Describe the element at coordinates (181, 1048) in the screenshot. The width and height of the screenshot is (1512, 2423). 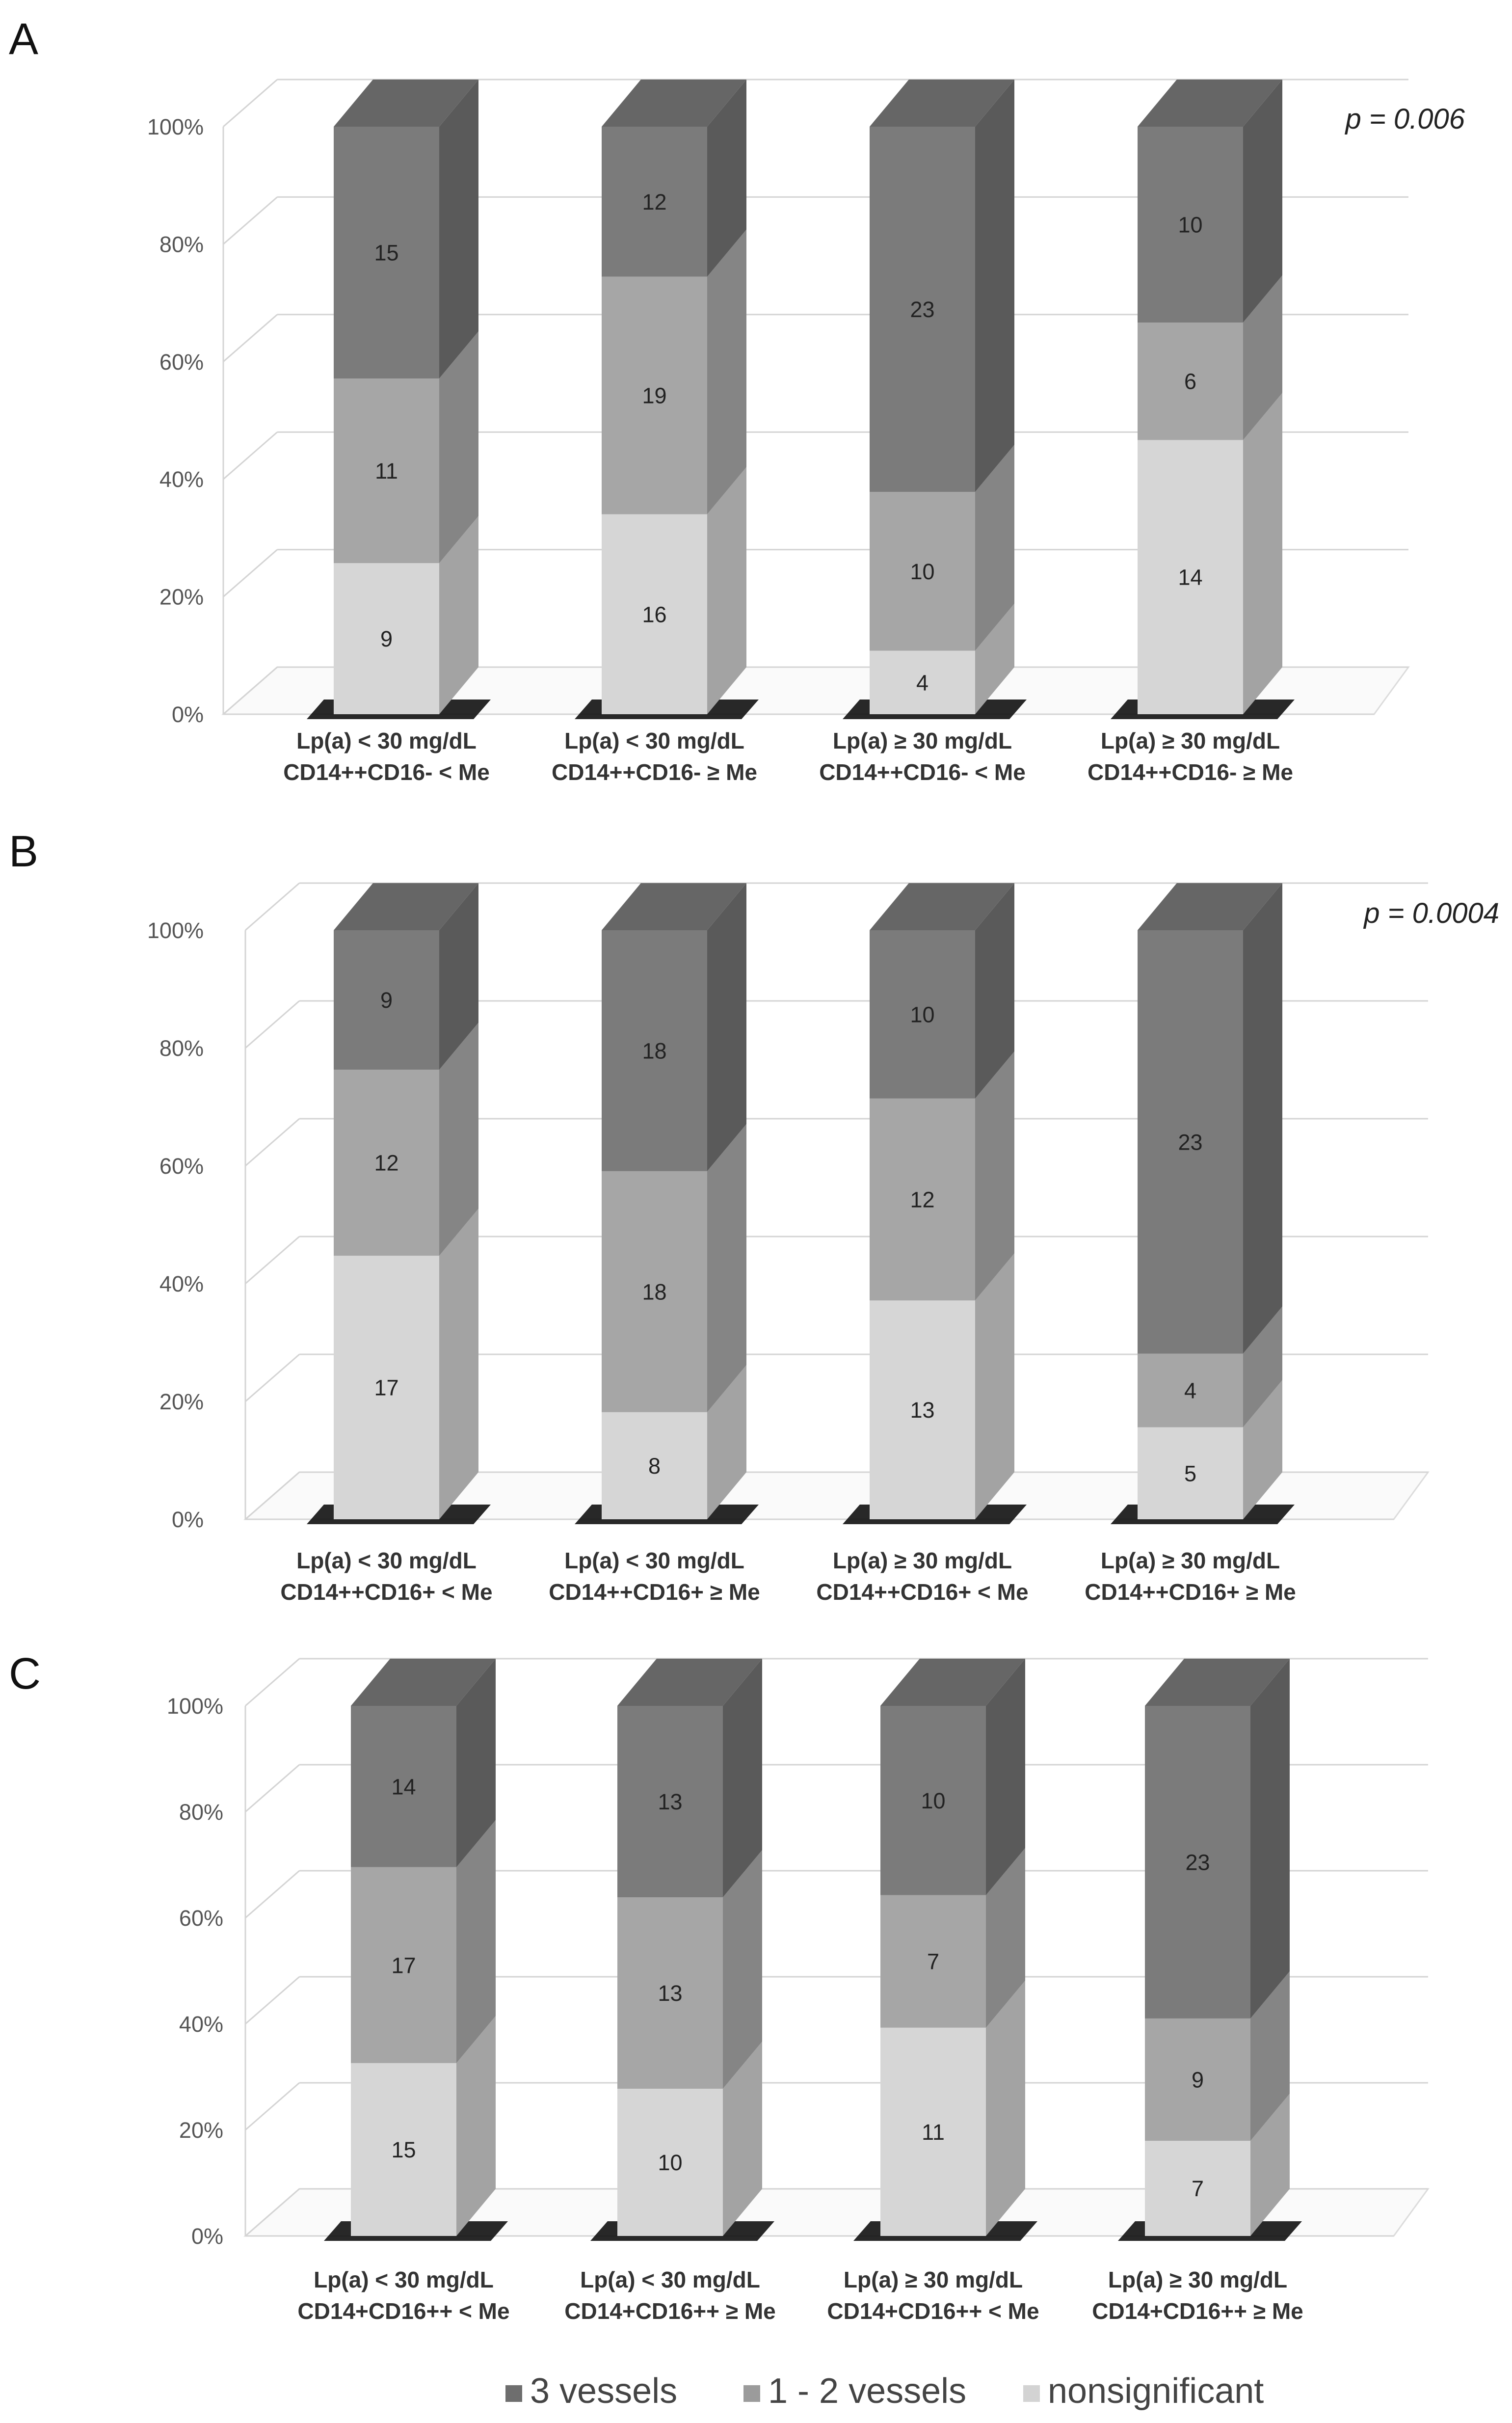
I see `y-tick-label: 80%` at that location.